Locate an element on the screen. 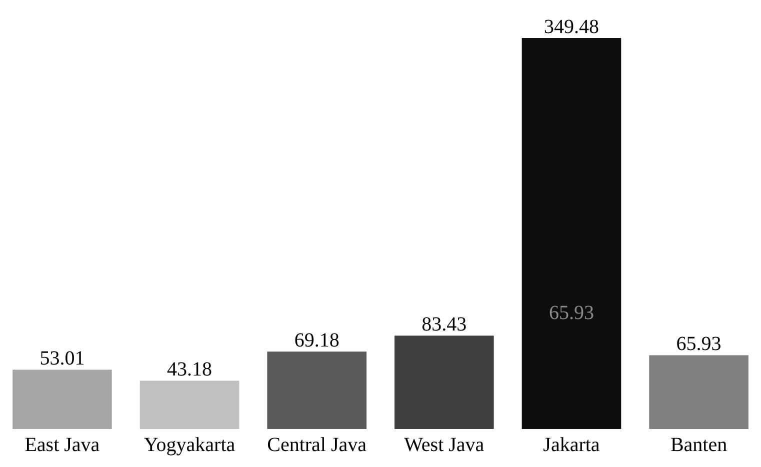 The height and width of the screenshot is (467, 761). x-tick-label: Banten is located at coordinates (699, 445).